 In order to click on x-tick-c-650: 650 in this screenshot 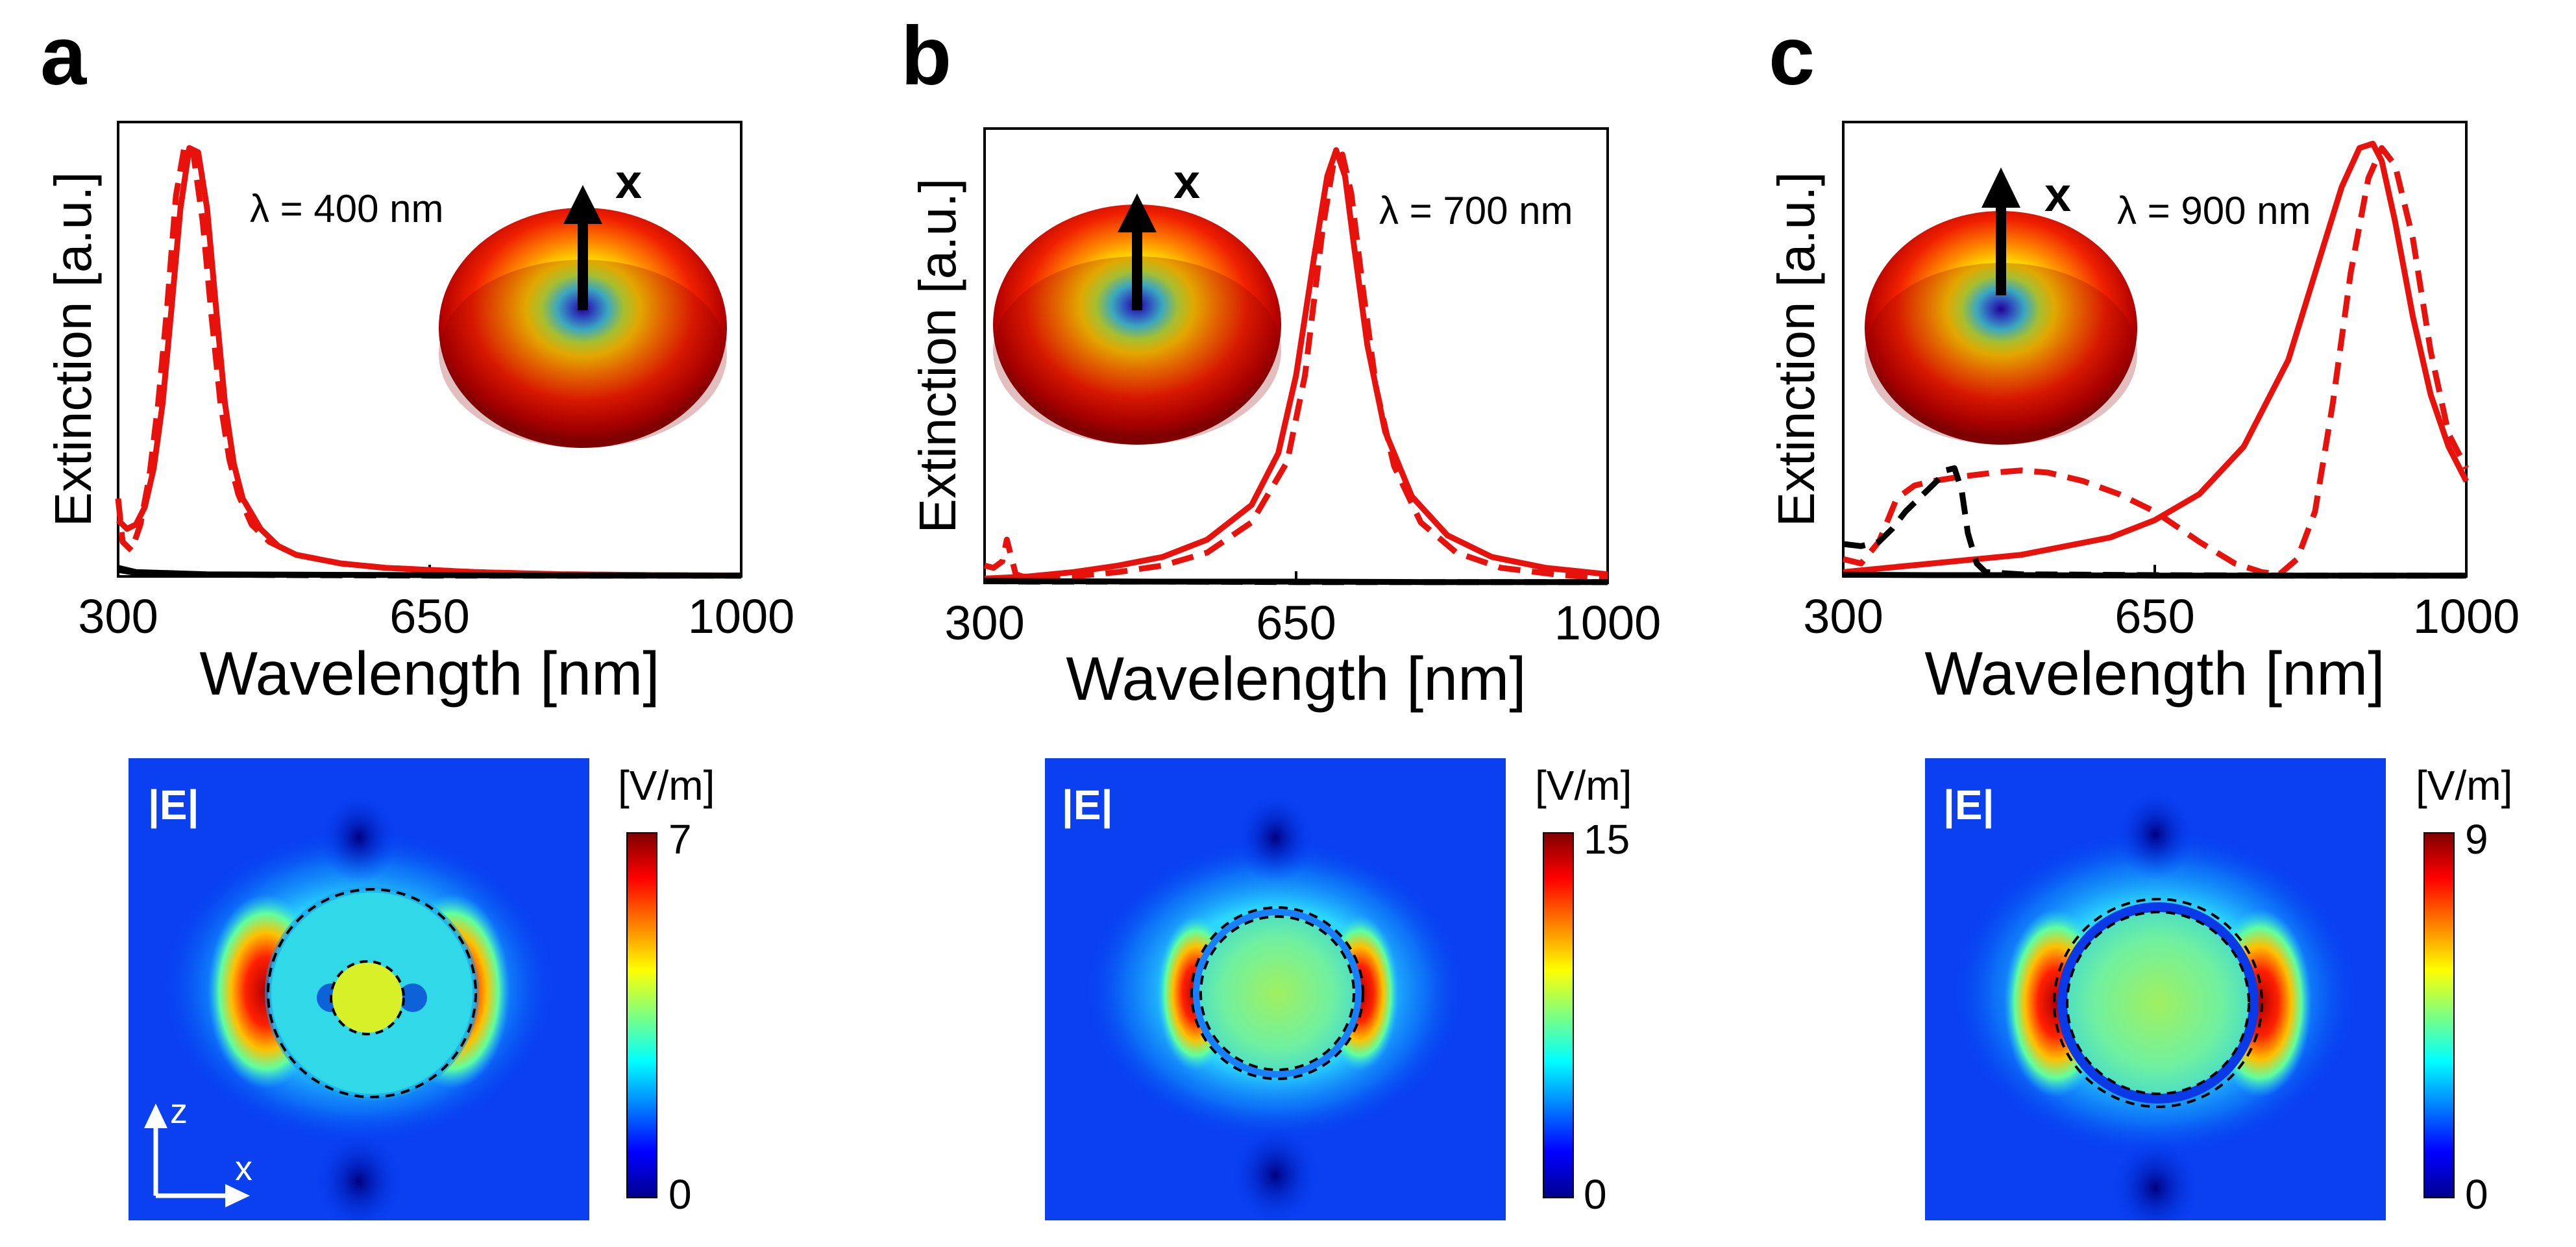, I will do `click(2154, 616)`.